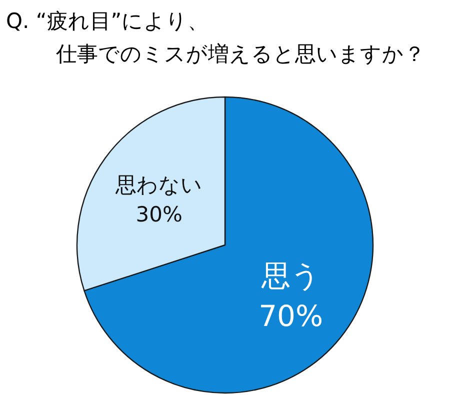  What do you see at coordinates (158, 184) in the screenshot?
I see `slice-label: 思わない` at bounding box center [158, 184].